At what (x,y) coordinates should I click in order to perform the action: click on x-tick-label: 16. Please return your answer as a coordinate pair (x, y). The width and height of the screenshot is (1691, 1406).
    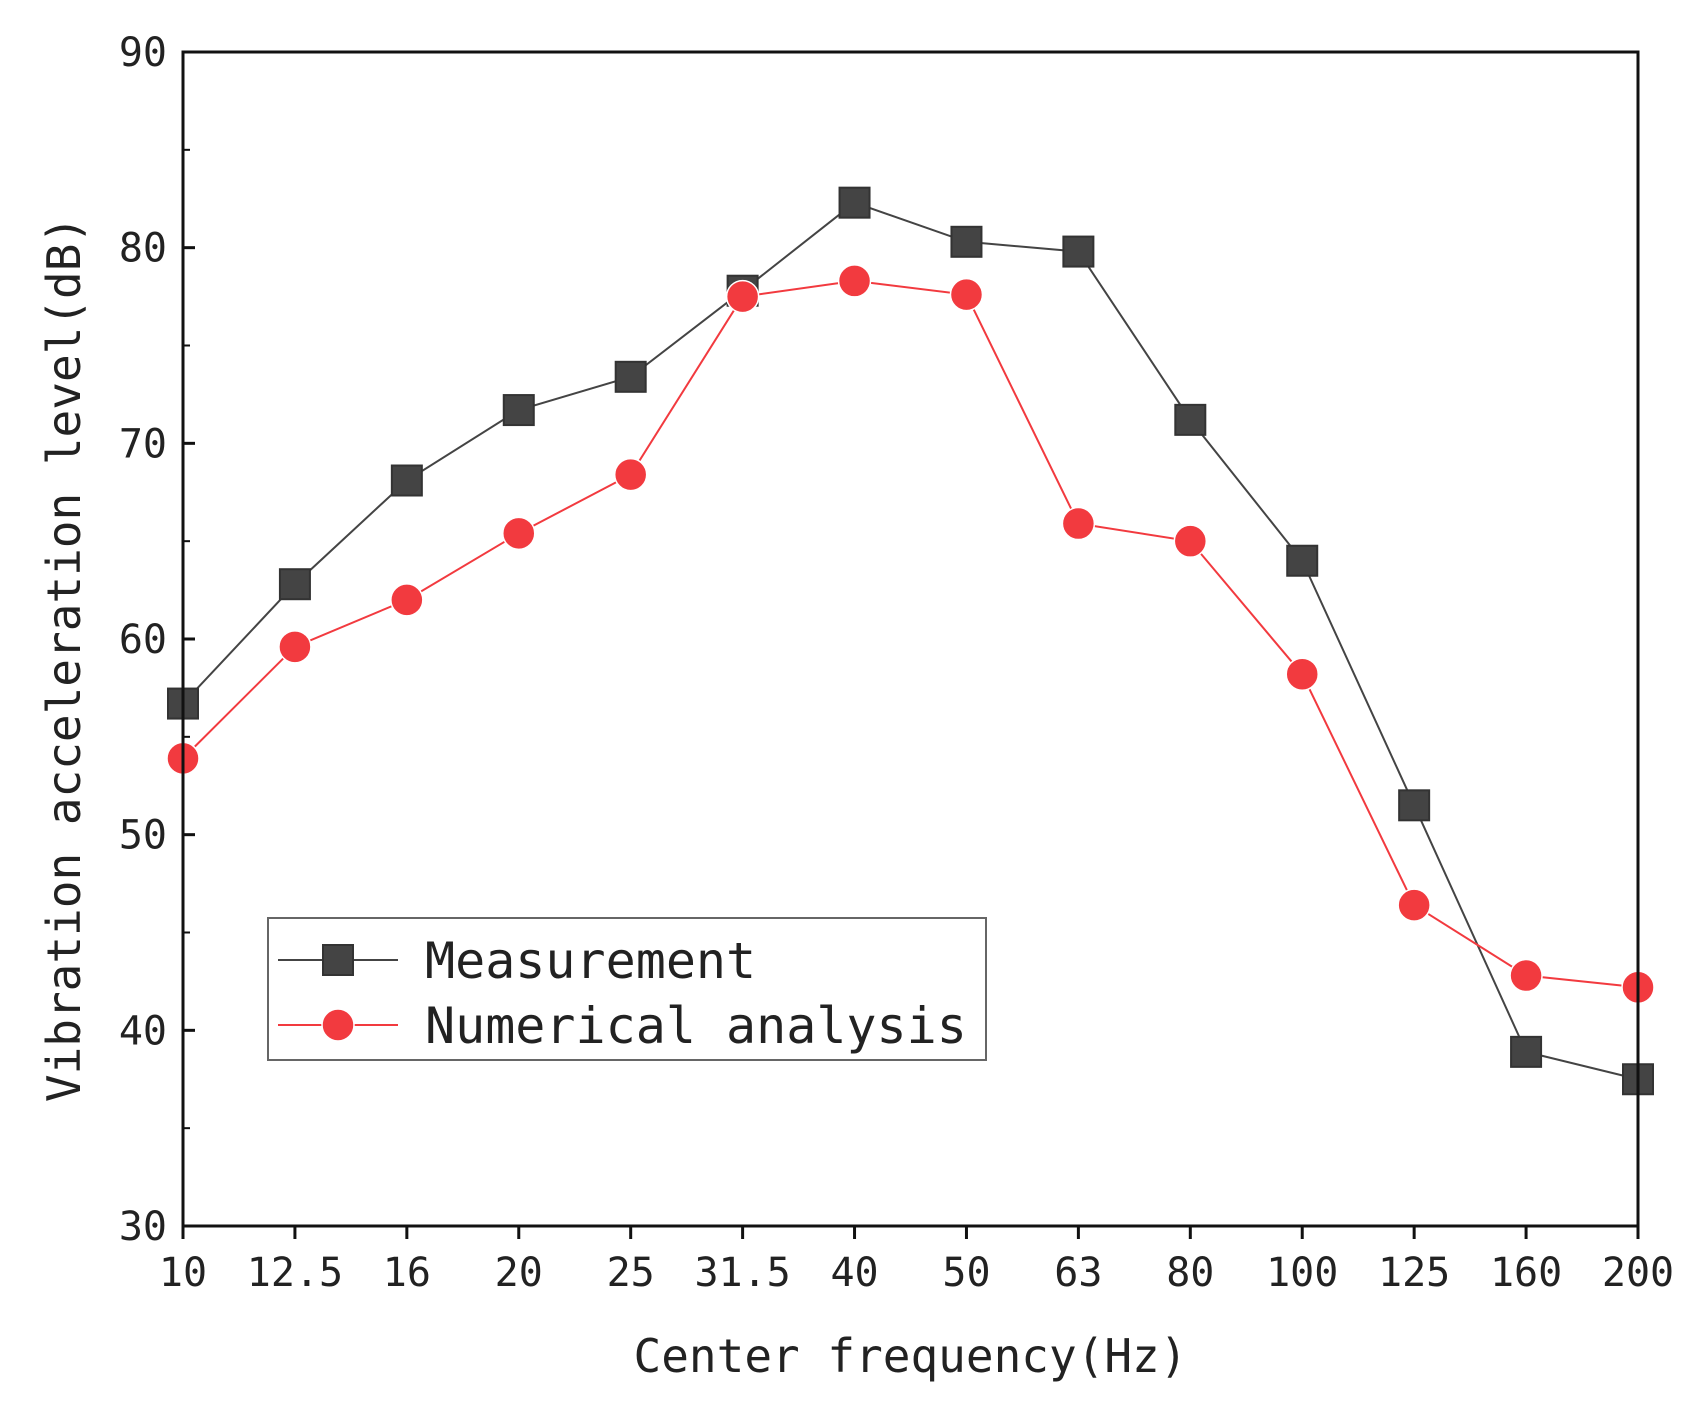
    Looking at the image, I should click on (407, 1273).